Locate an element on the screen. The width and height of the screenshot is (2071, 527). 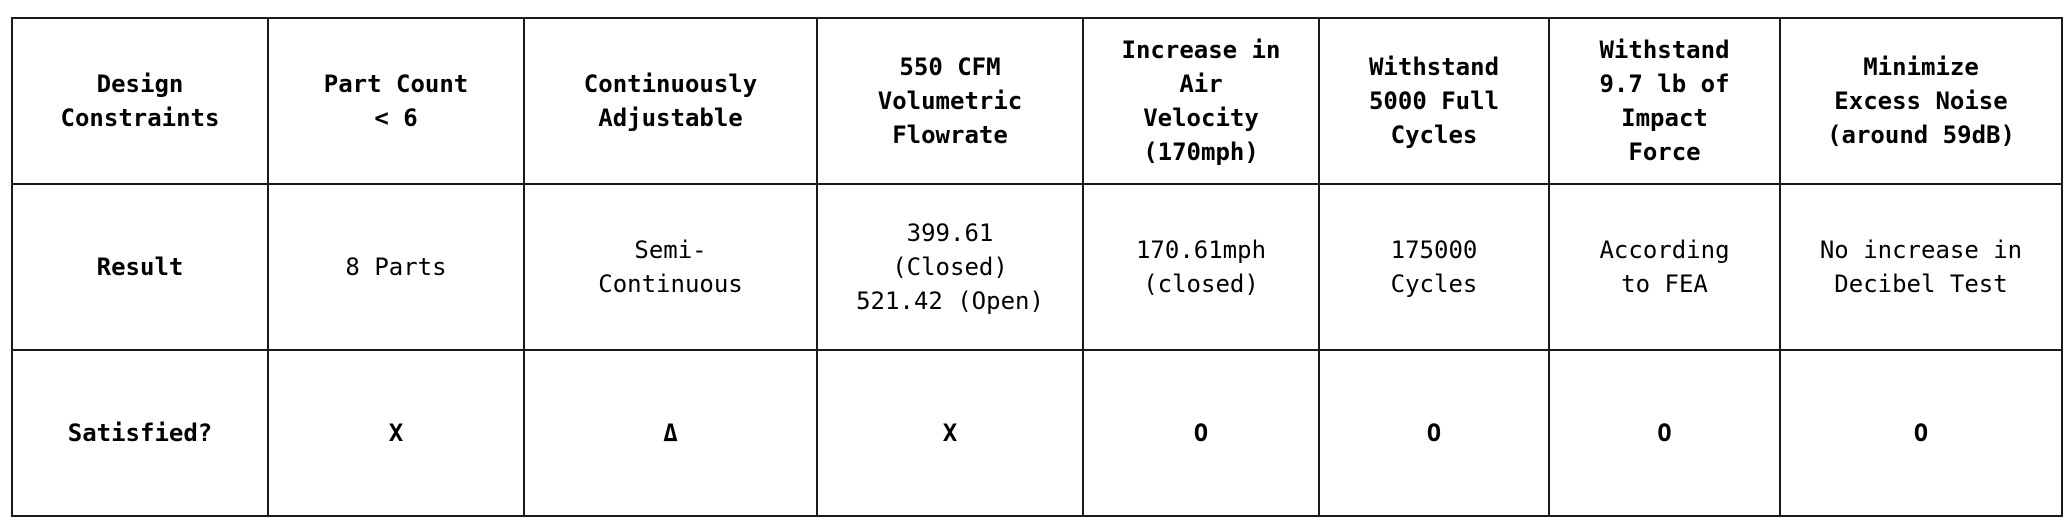
header-volumetric-flowrate: 550 CFM Volumetric Flowrate is located at coordinates (950, 101).